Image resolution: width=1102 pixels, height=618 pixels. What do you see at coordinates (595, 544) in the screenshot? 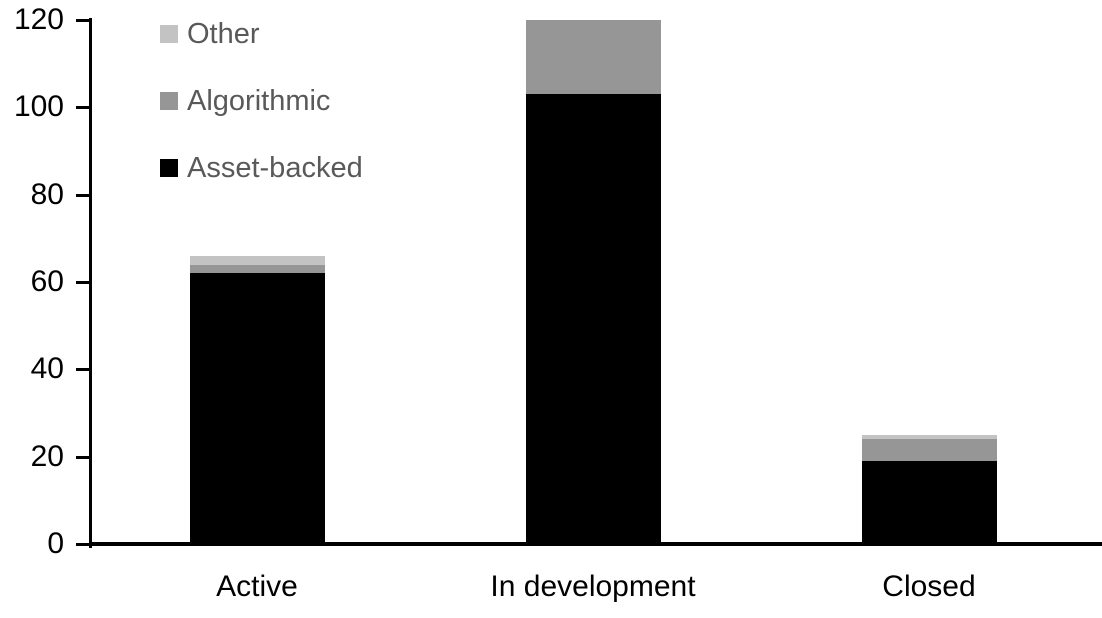
I see `x-axis-line` at bounding box center [595, 544].